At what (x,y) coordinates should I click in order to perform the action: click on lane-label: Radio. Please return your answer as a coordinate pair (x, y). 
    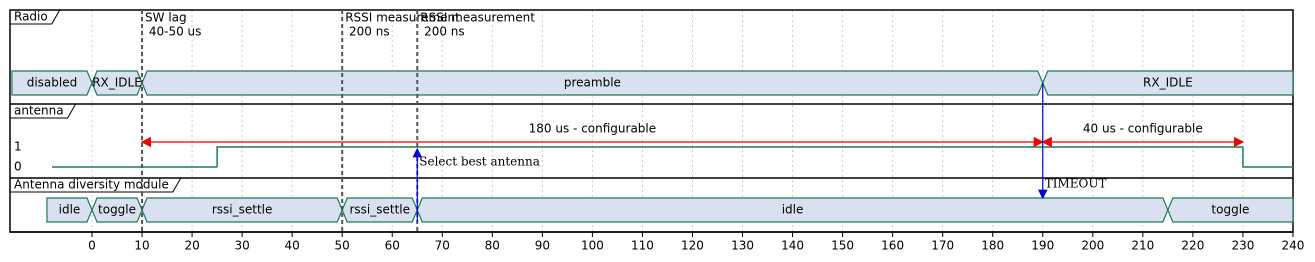
    Looking at the image, I should click on (31, 17).